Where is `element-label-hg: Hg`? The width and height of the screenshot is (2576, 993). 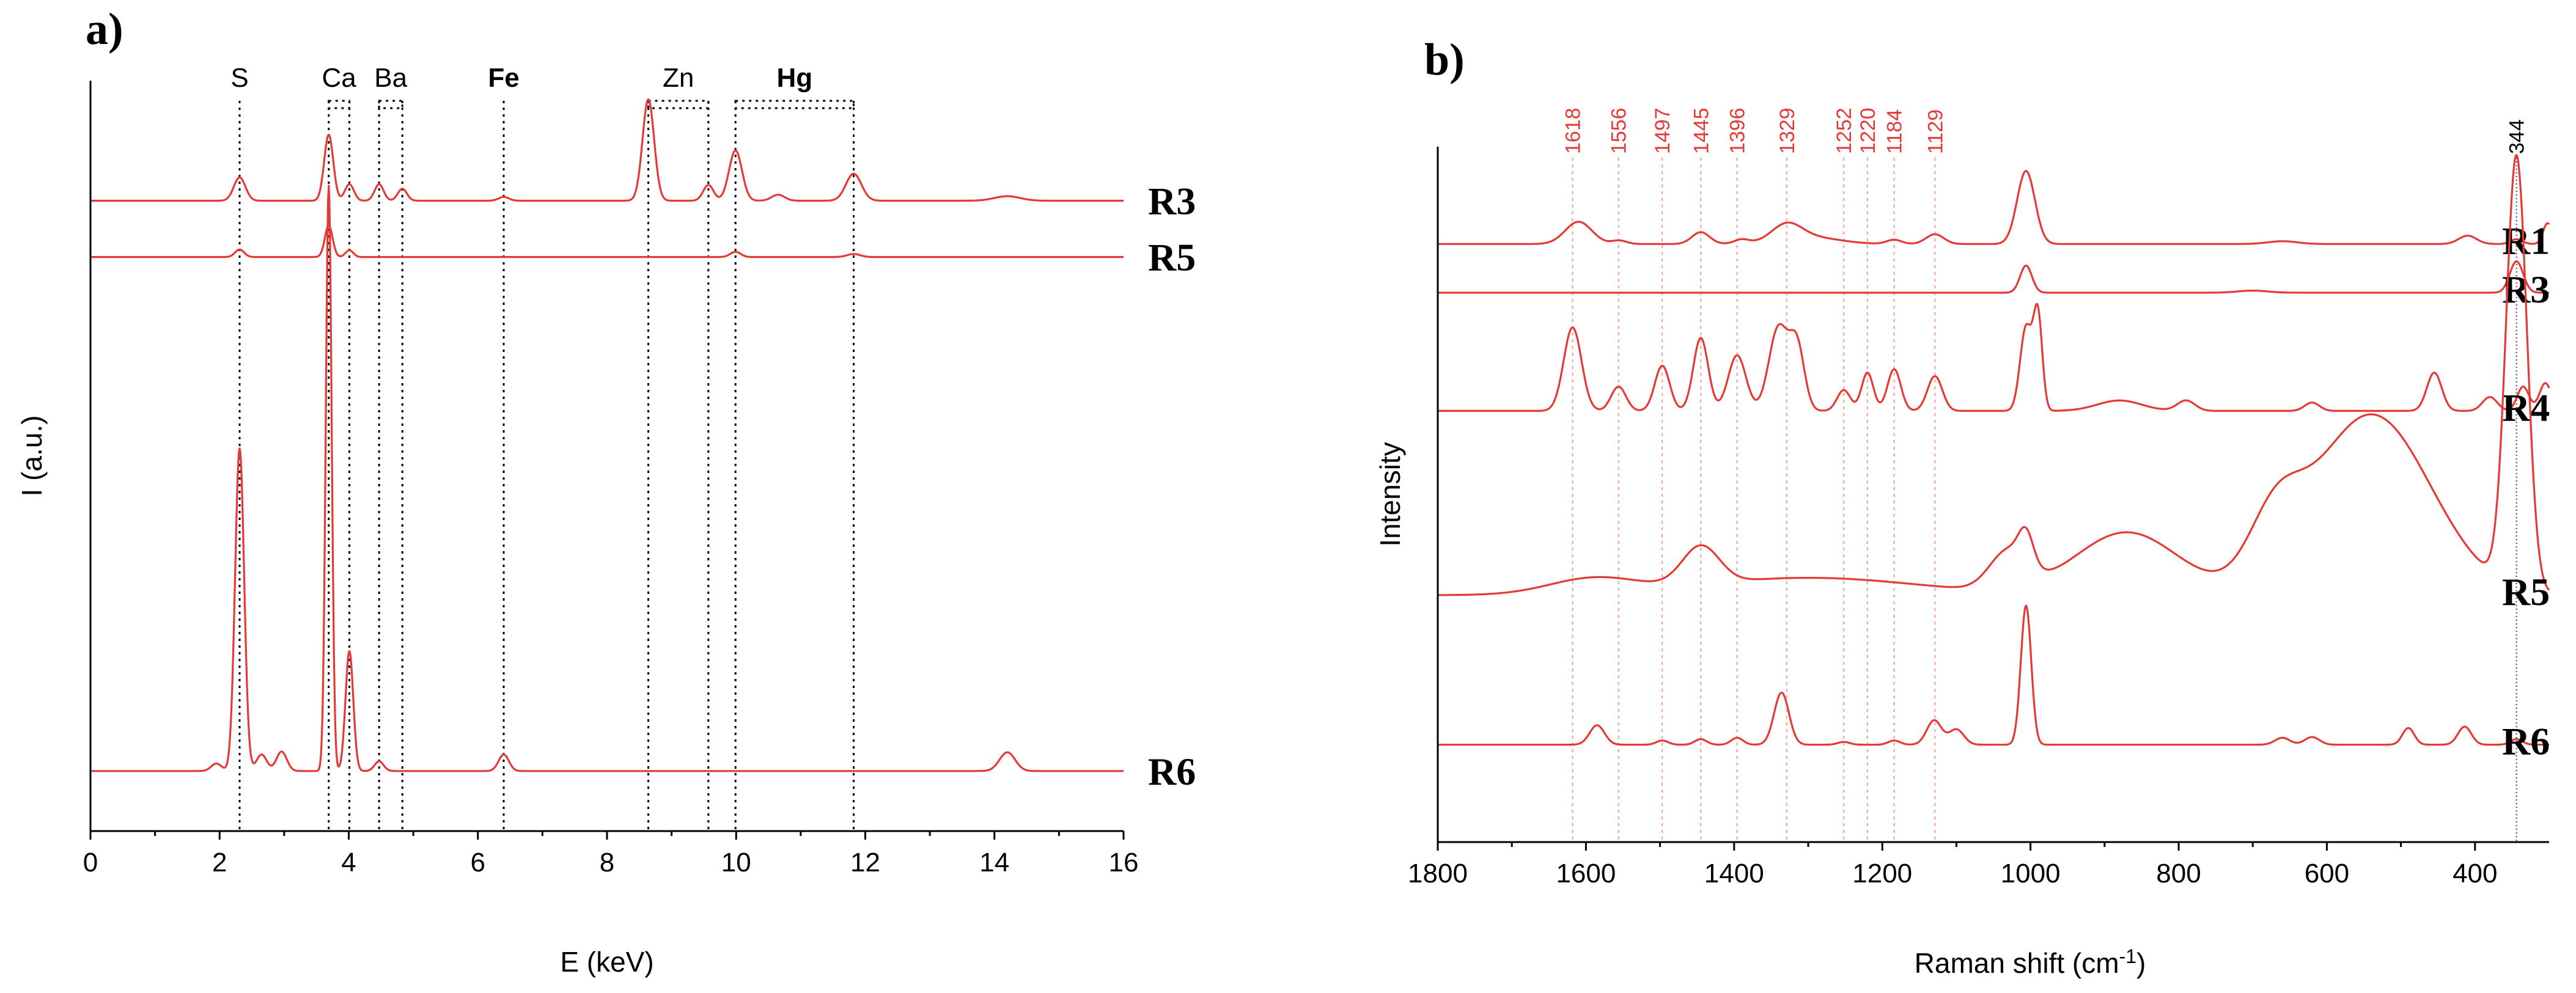 element-label-hg: Hg is located at coordinates (795, 78).